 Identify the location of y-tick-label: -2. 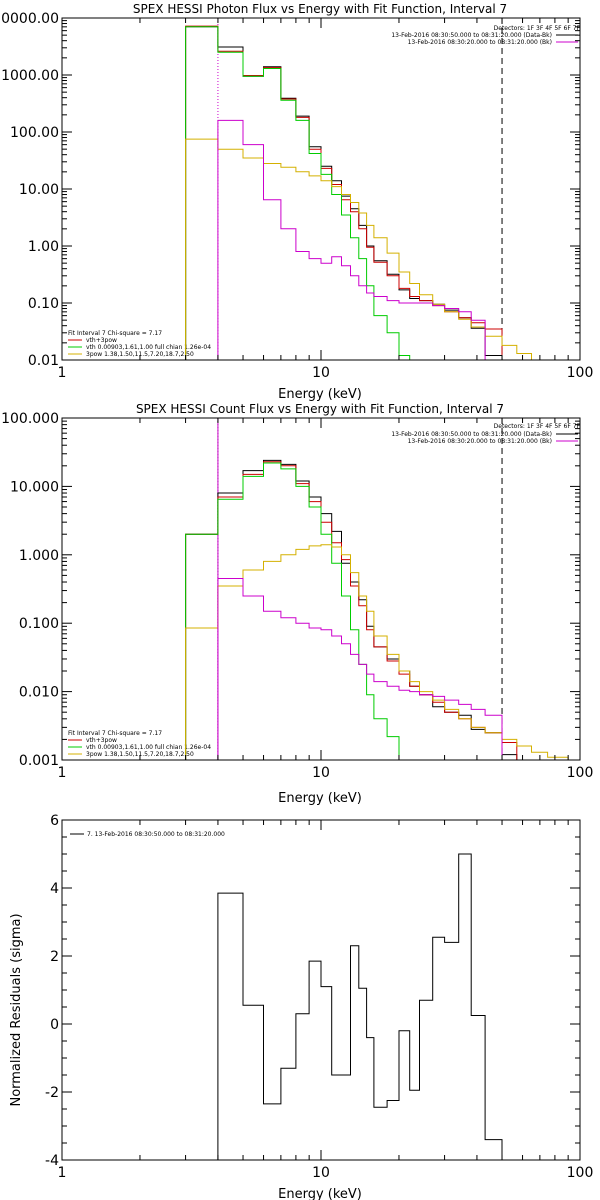
(52, 1093).